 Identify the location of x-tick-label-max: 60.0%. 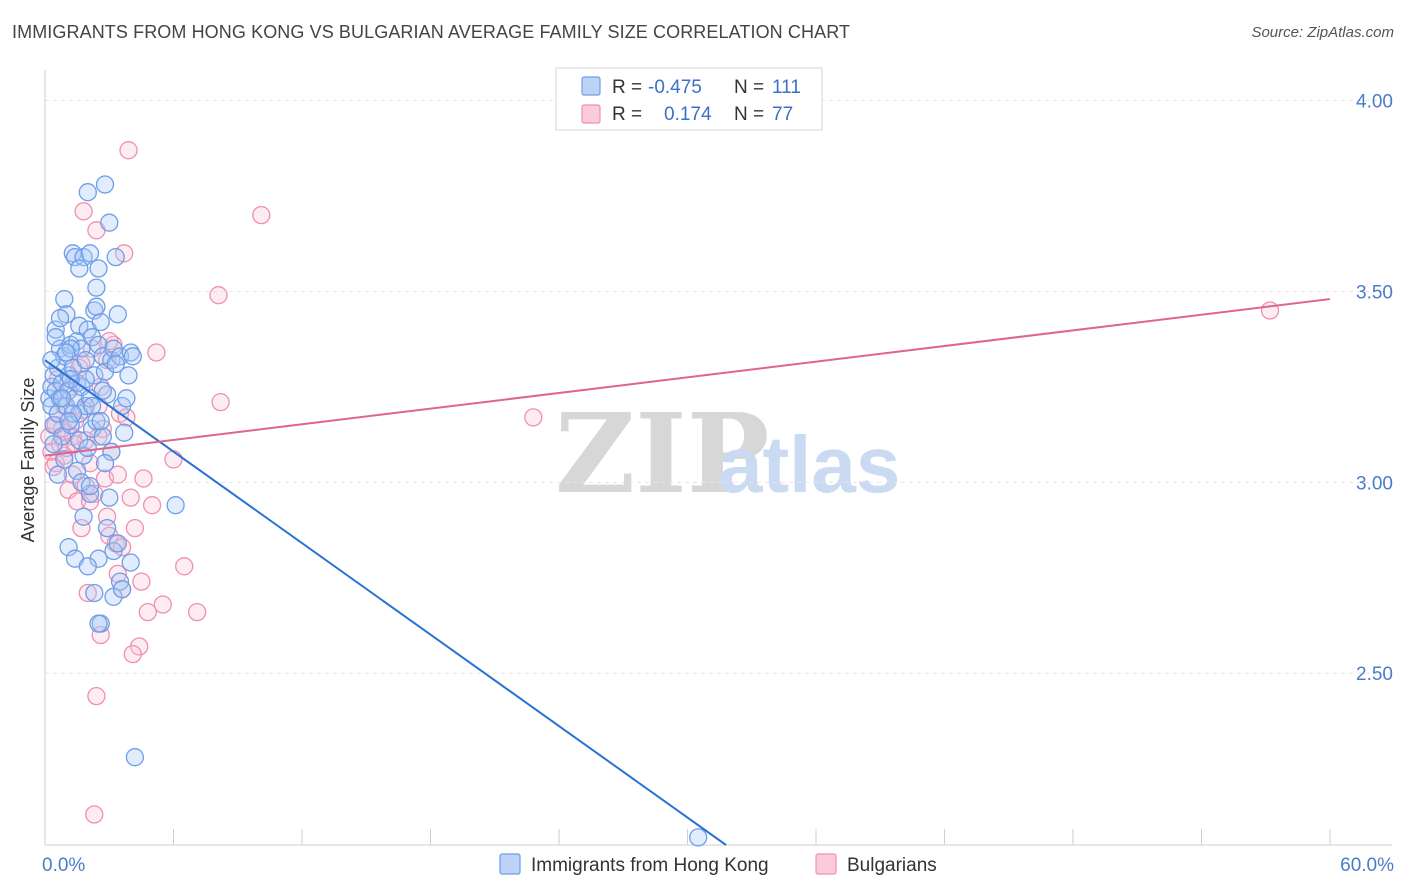
(1367, 865).